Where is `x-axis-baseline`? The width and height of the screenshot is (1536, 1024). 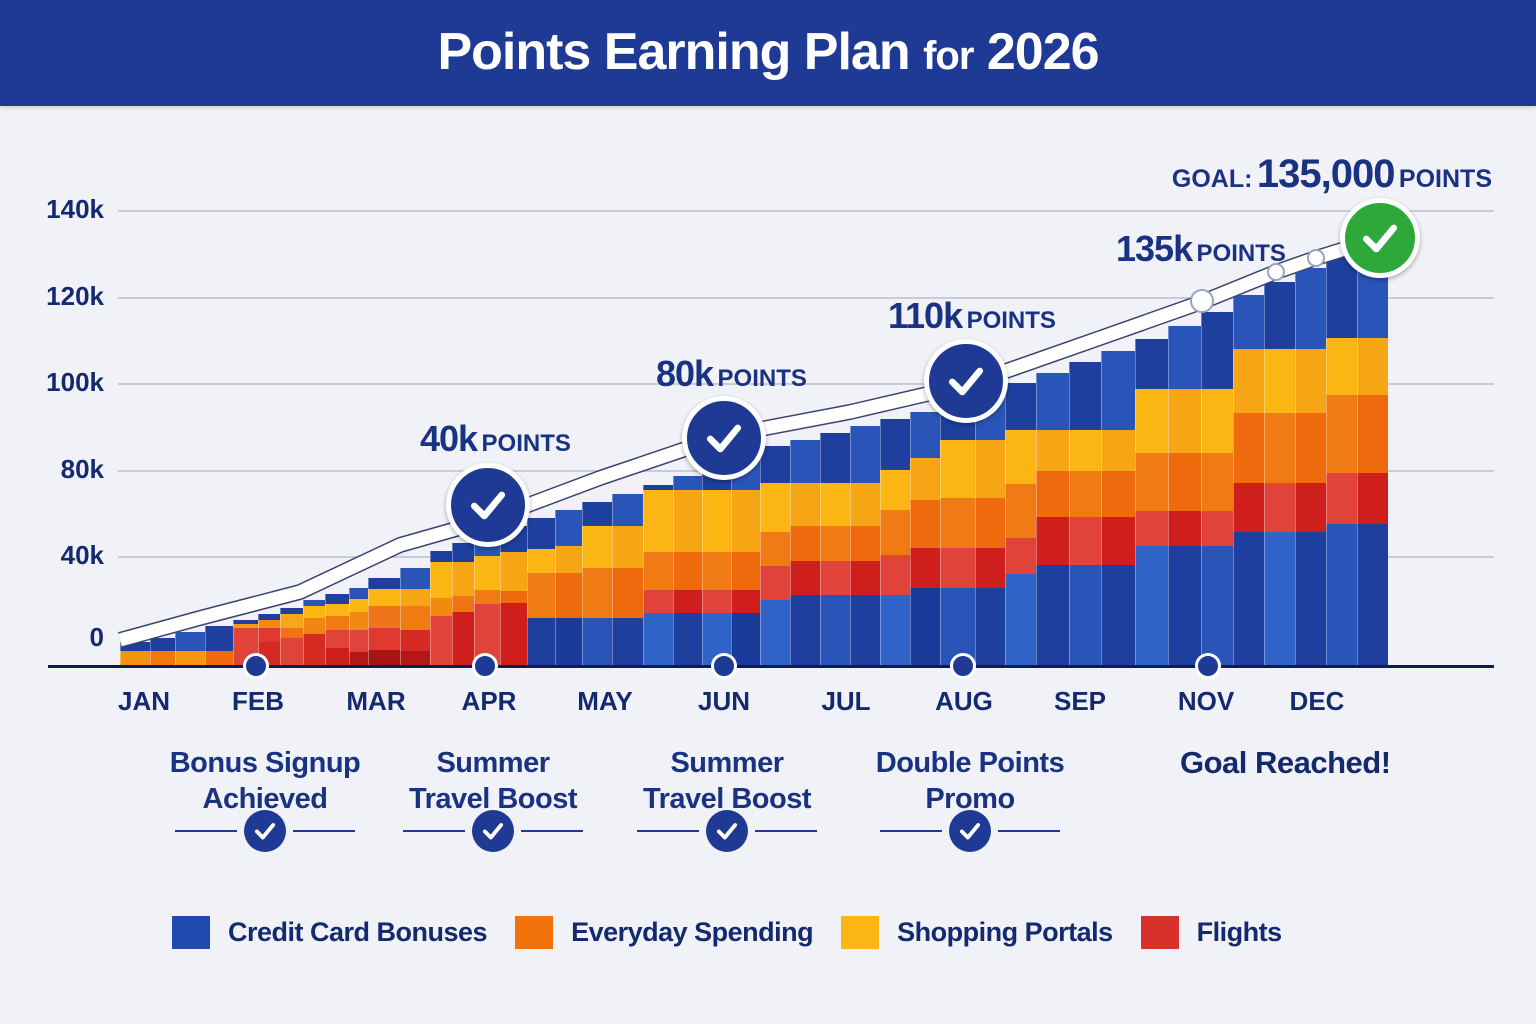
x-axis-baseline is located at coordinates (771, 666).